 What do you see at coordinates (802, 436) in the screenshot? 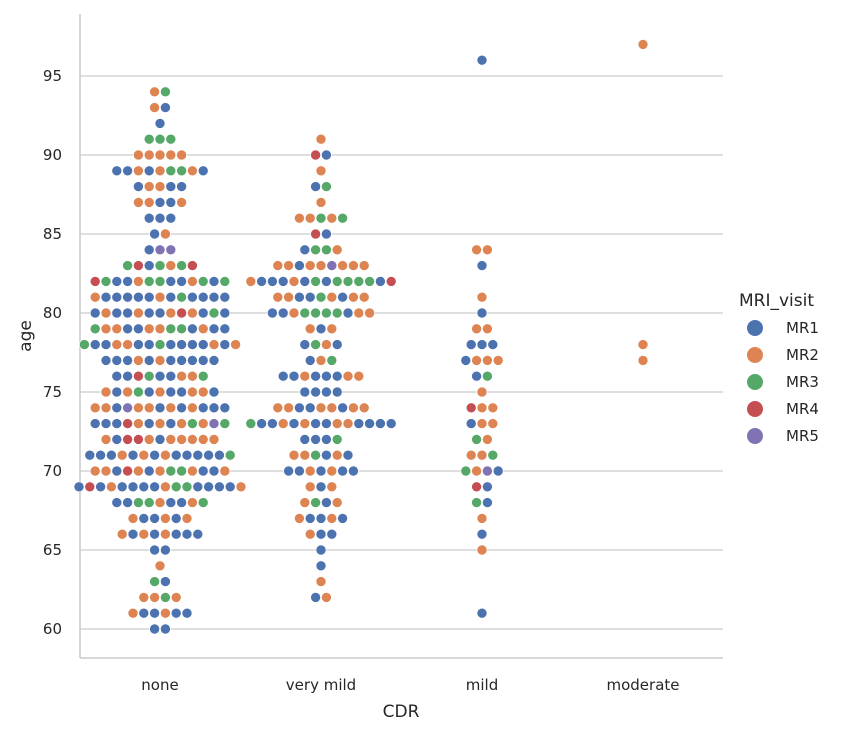
I see `legend-label: MR5` at bounding box center [802, 436].